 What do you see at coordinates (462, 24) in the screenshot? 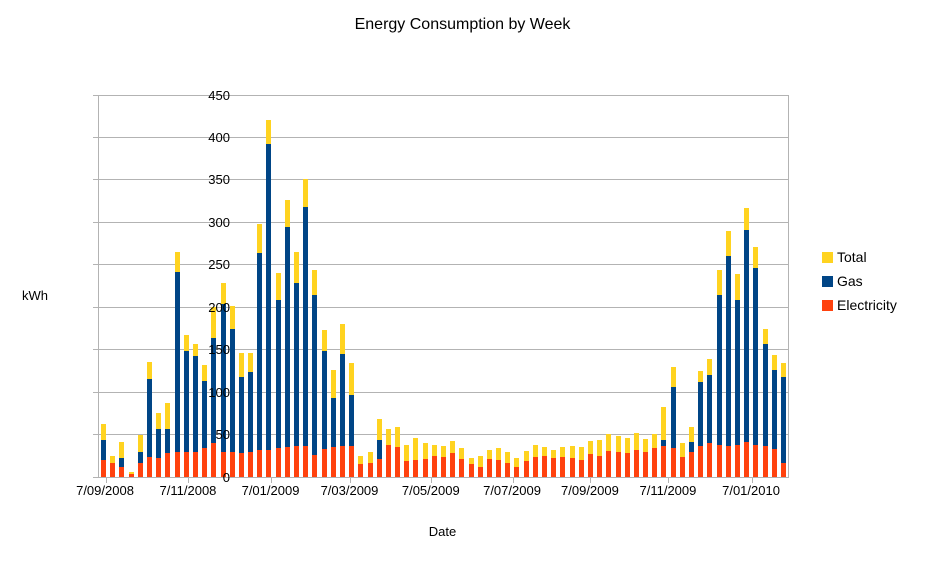
I see `chart-title: Energy Consumption by Week` at bounding box center [462, 24].